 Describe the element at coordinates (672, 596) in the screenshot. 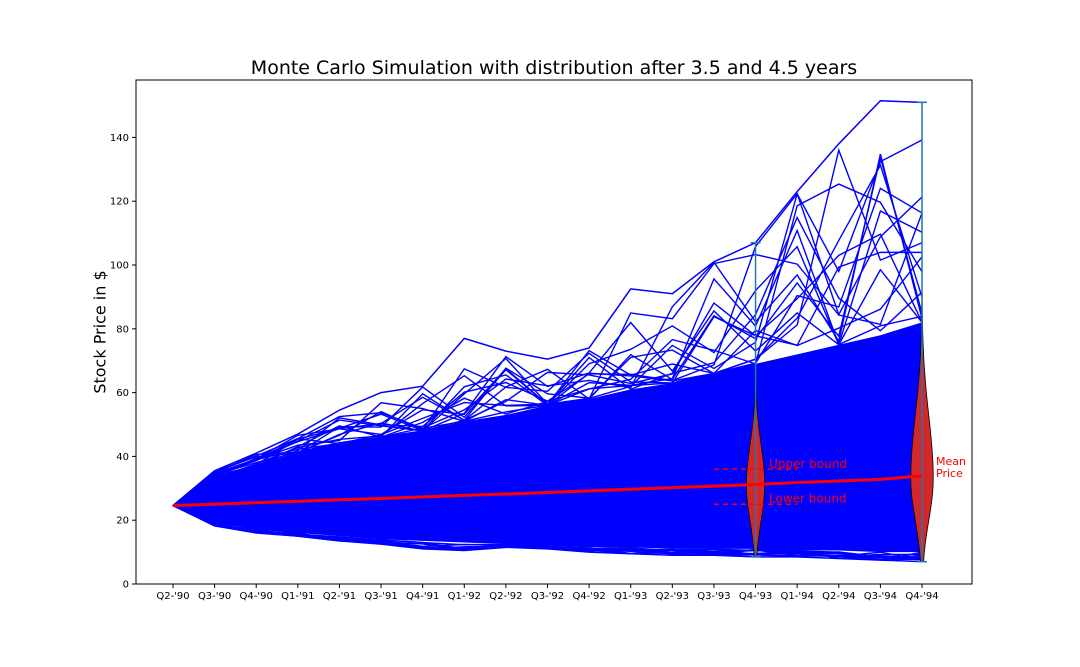

I see `x-tick-label: Q2-'93` at that location.